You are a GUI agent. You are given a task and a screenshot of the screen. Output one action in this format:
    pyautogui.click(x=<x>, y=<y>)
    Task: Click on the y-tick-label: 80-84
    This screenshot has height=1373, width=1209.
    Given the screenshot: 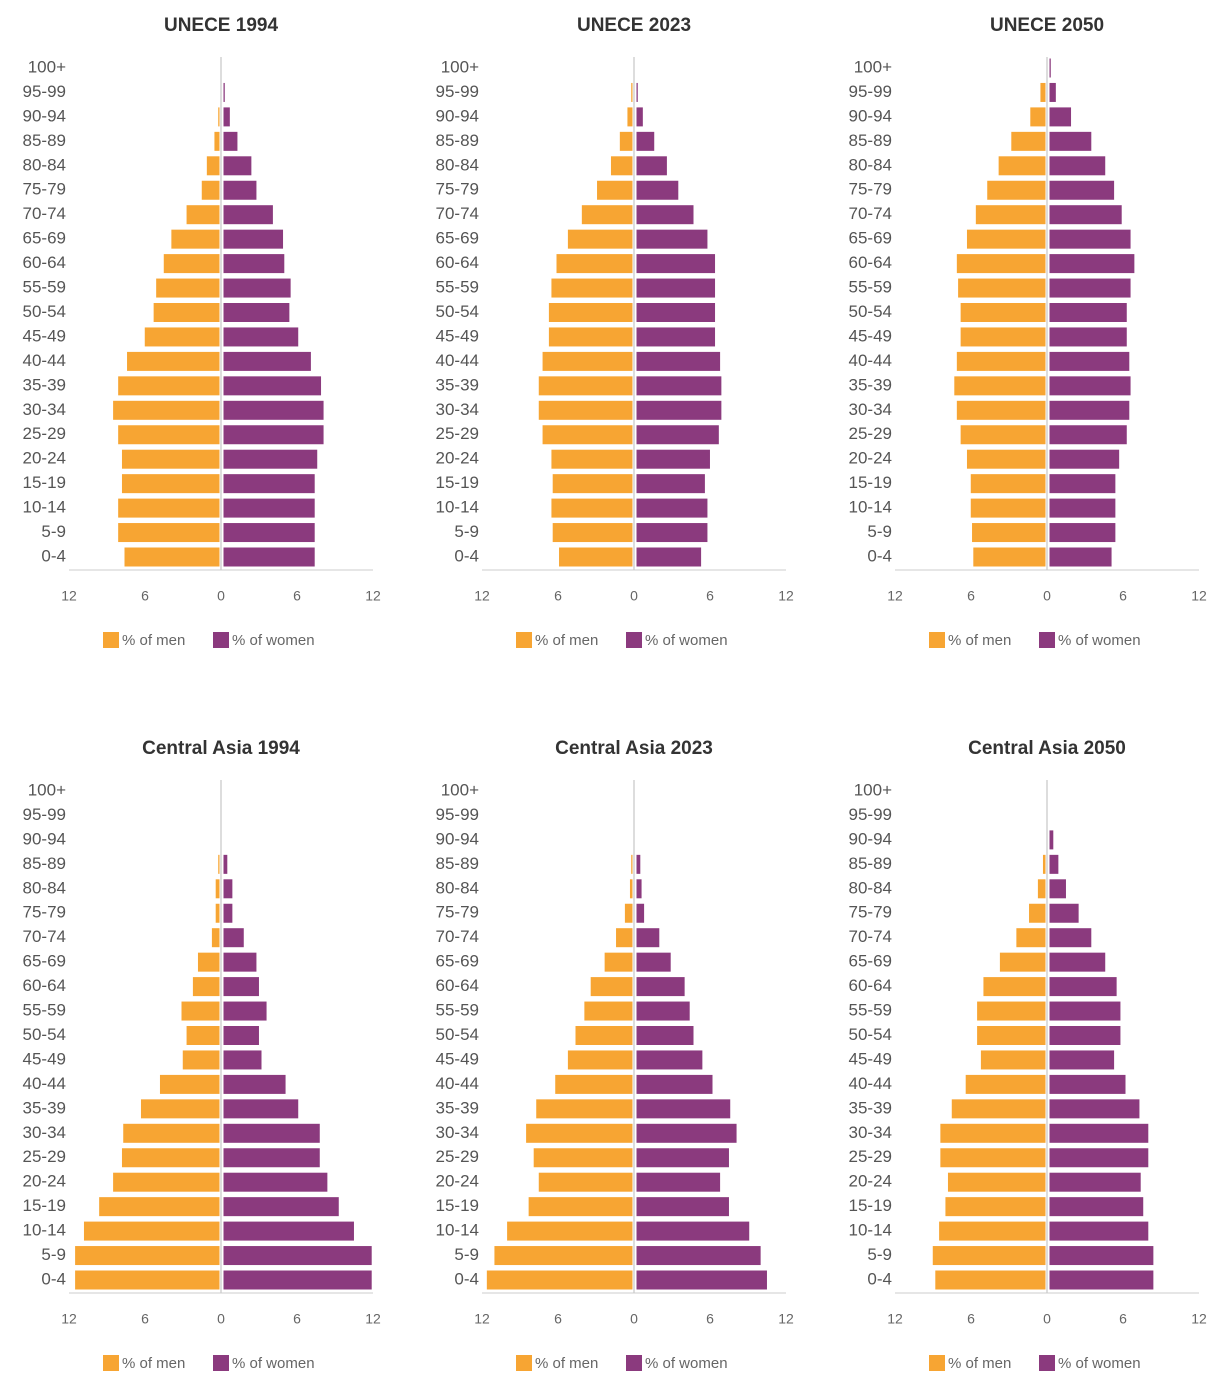 What is the action you would take?
    pyautogui.click(x=457, y=887)
    